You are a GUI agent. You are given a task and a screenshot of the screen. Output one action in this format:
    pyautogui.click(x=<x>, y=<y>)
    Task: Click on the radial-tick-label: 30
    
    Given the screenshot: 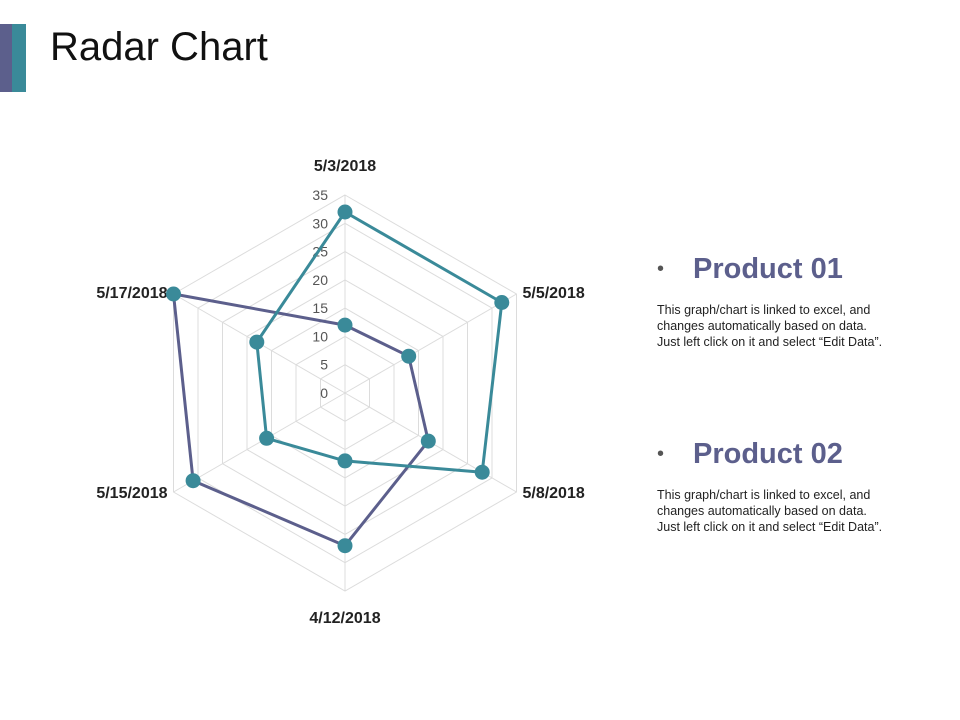 What is the action you would take?
    pyautogui.click(x=320, y=223)
    